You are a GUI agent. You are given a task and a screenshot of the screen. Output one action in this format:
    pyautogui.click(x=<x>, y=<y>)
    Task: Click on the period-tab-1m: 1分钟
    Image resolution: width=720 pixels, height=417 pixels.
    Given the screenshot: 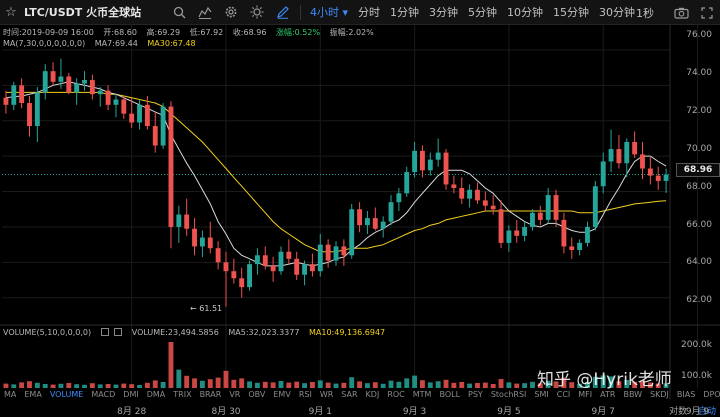 What is the action you would take?
    pyautogui.click(x=405, y=12)
    